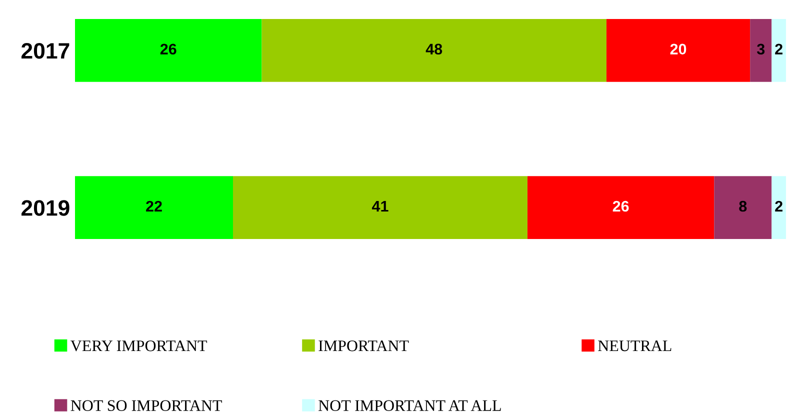 This screenshot has width=787, height=416. I want to click on data-label: 20, so click(678, 49).